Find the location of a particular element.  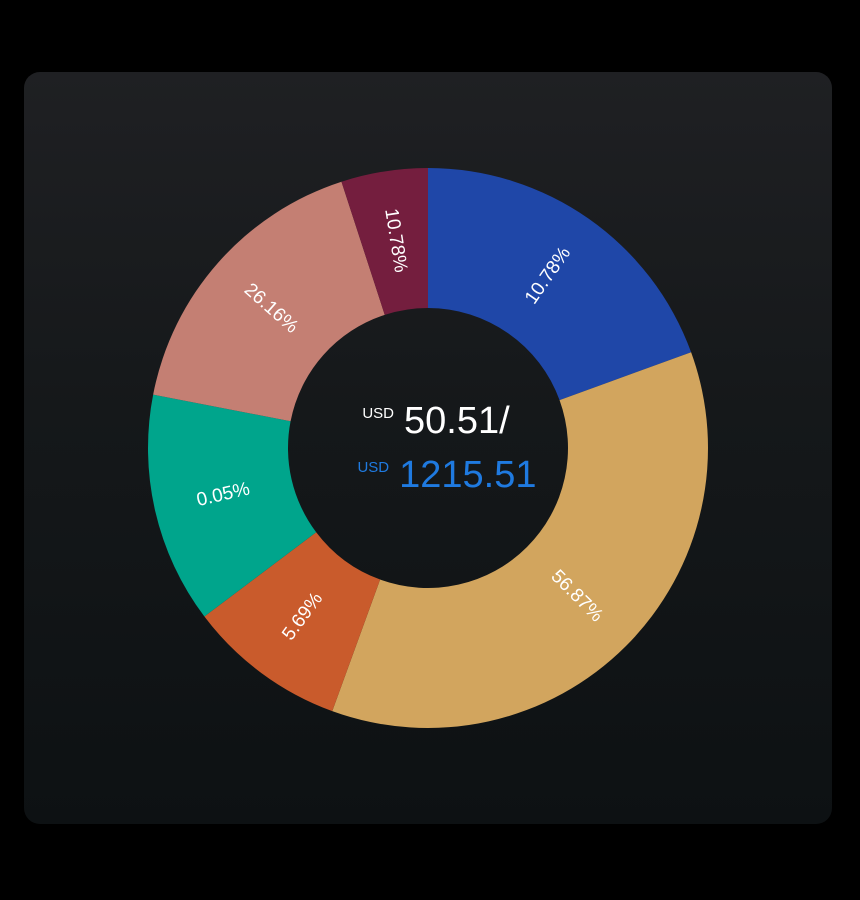

spent-currency: USD is located at coordinates (378, 413).